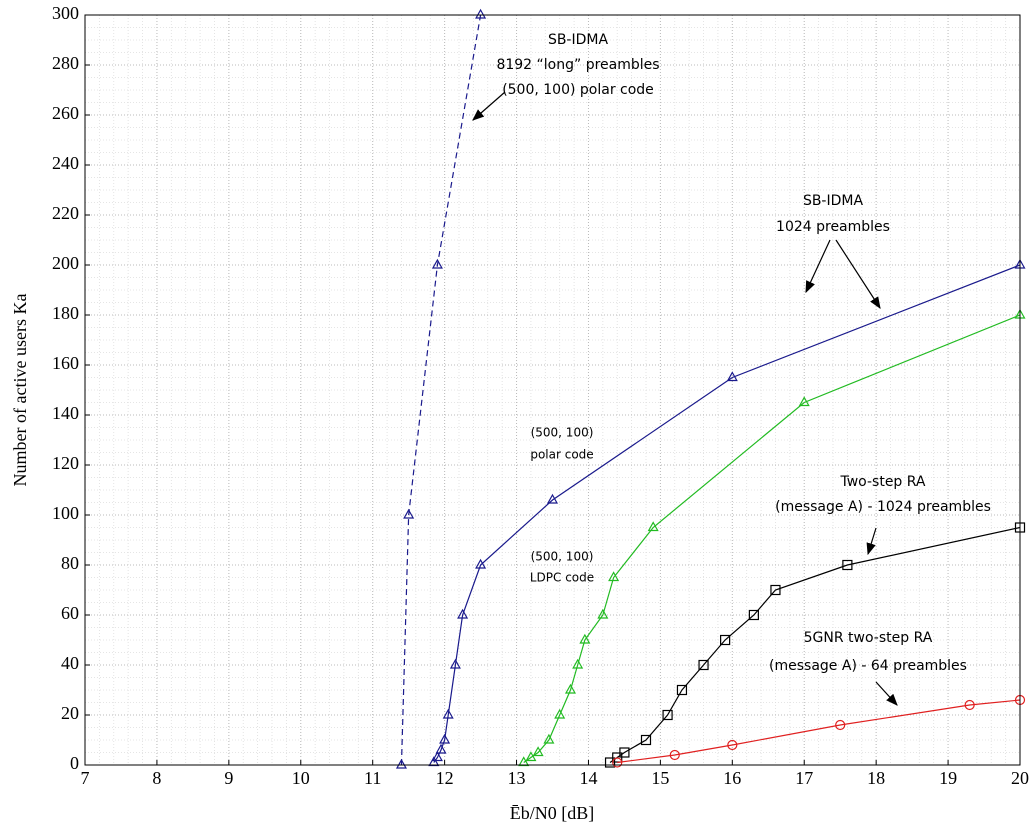 This screenshot has width=1033, height=829. Describe the element at coordinates (65, 13) in the screenshot. I see `y-tick-label: 300` at that location.